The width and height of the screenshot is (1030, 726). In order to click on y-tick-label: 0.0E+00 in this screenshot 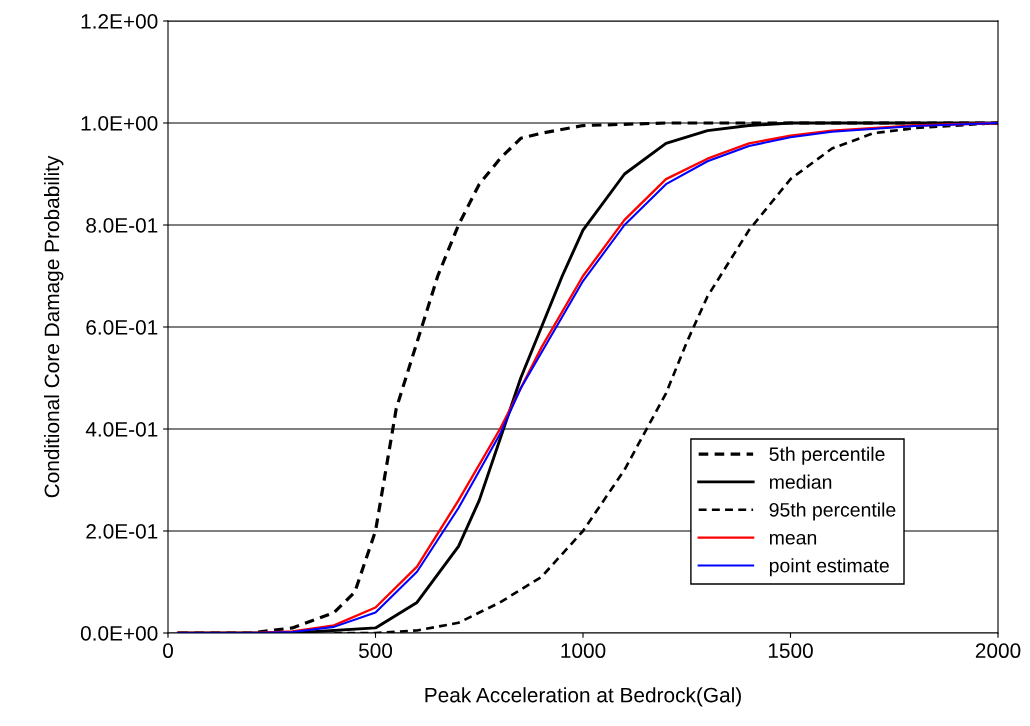, I will do `click(119, 633)`.